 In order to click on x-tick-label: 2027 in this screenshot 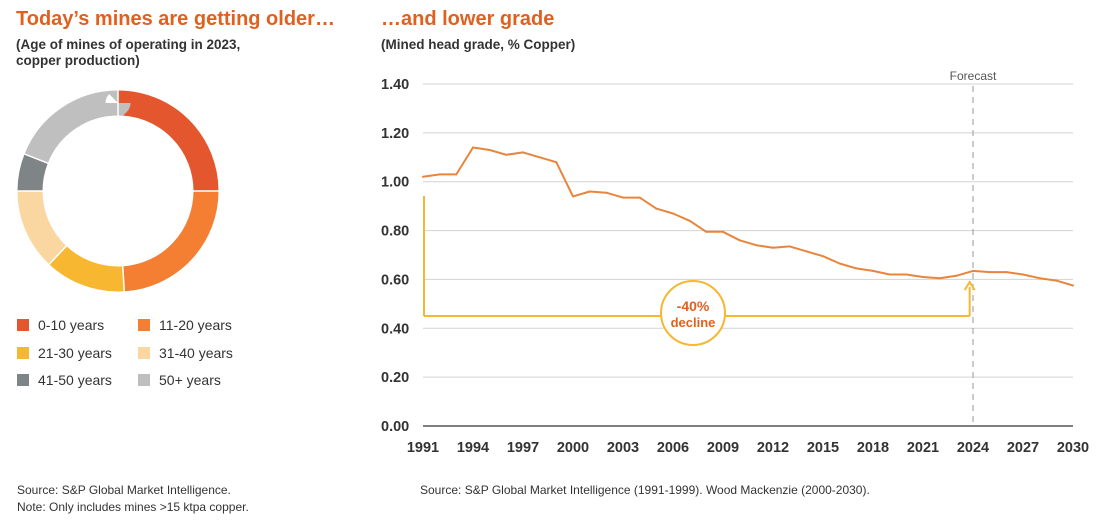, I will do `click(1023, 448)`.